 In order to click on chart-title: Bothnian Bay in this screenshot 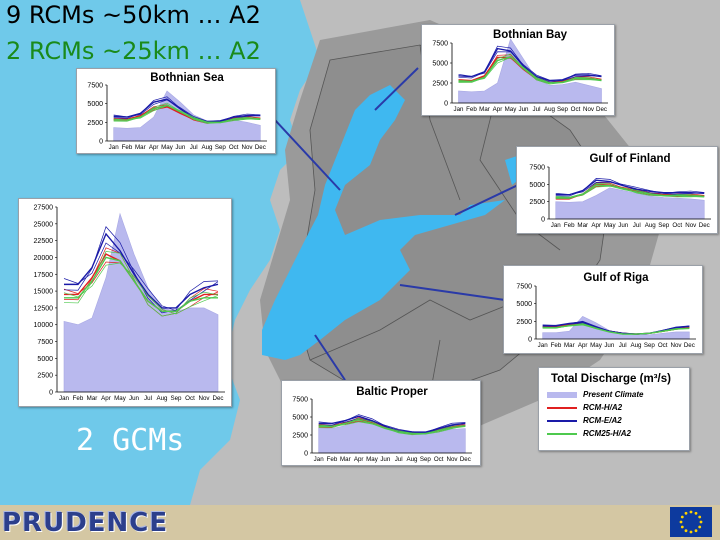, I will do `click(530, 35)`.